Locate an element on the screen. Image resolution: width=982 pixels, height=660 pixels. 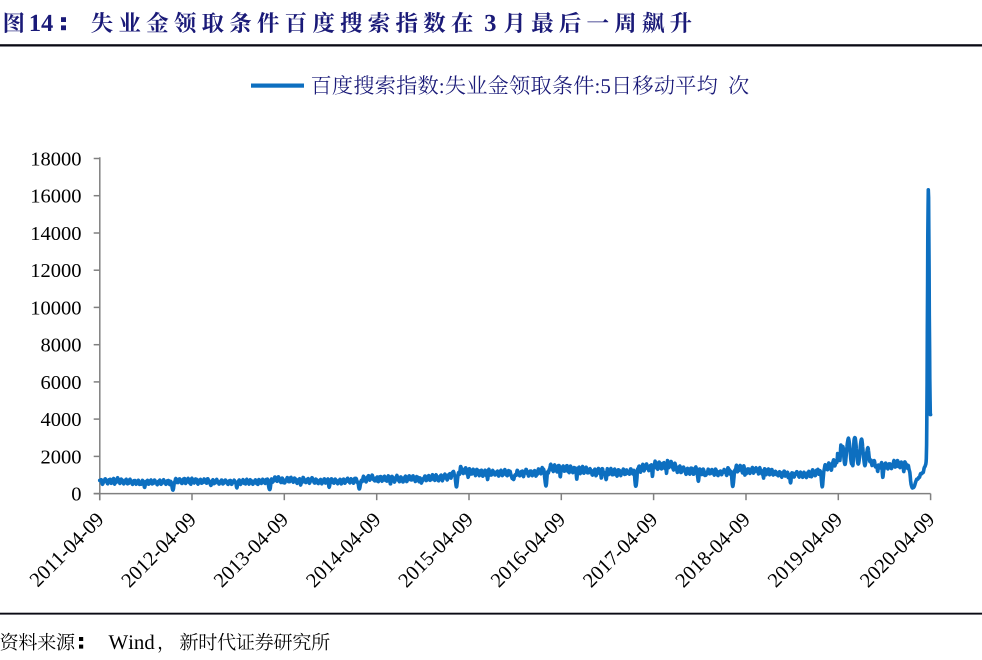
svg-text: 8000 is located at coordinates (61, 346).